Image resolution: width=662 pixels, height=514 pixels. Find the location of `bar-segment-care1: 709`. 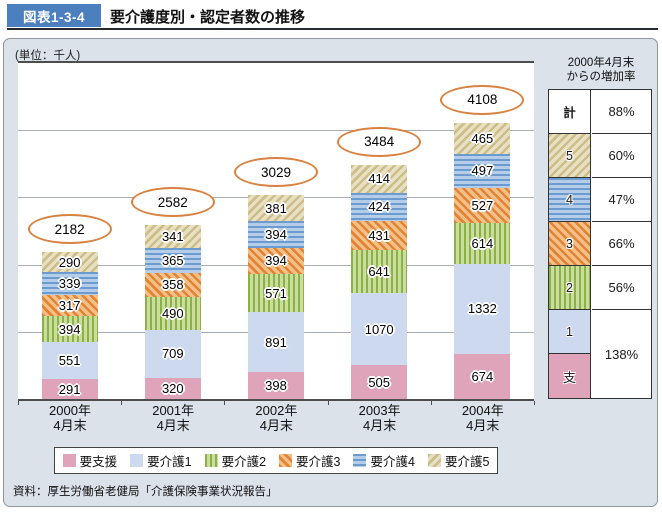

bar-segment-care1: 709 is located at coordinates (172, 353).